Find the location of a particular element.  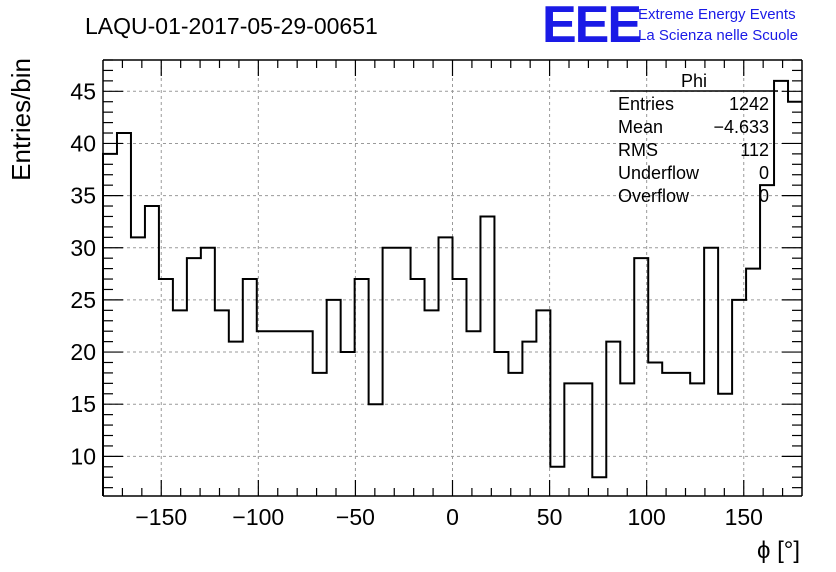

stats-row-value: −4.633 is located at coordinates (741, 127).